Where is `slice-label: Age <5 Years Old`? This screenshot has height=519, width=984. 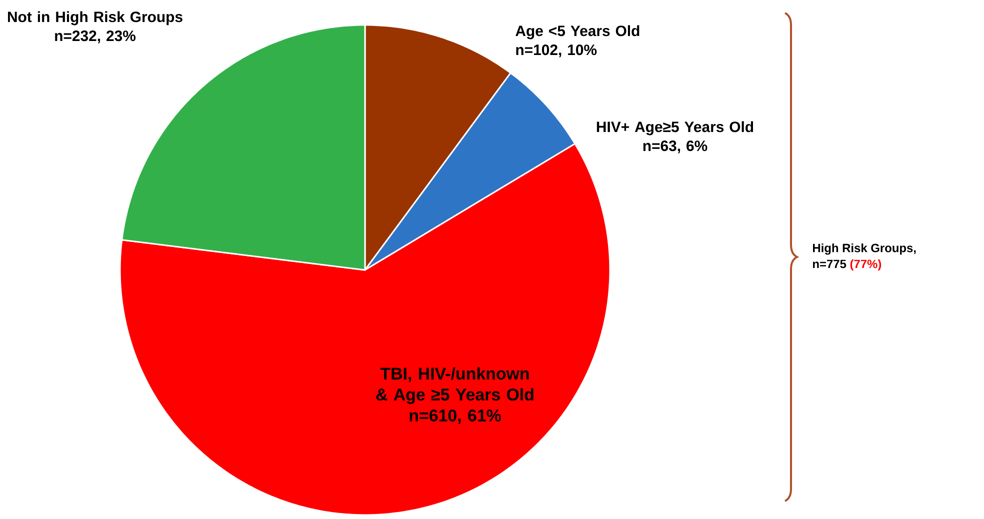
slice-label: Age <5 Years Old is located at coordinates (578, 32).